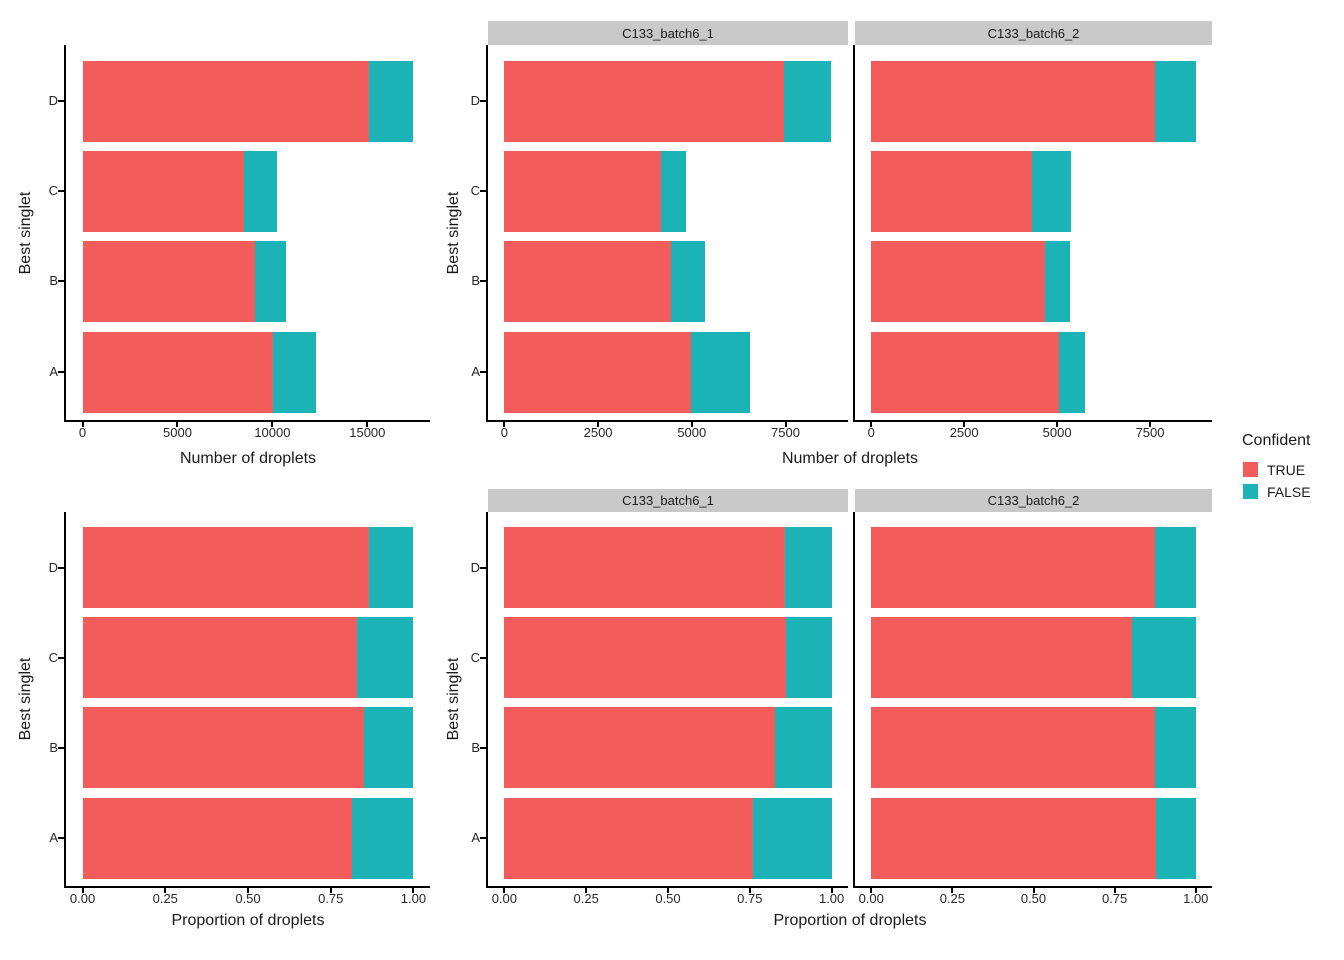 The height and width of the screenshot is (960, 1344). I want to click on x-tick-label: 0.75, so click(750, 898).